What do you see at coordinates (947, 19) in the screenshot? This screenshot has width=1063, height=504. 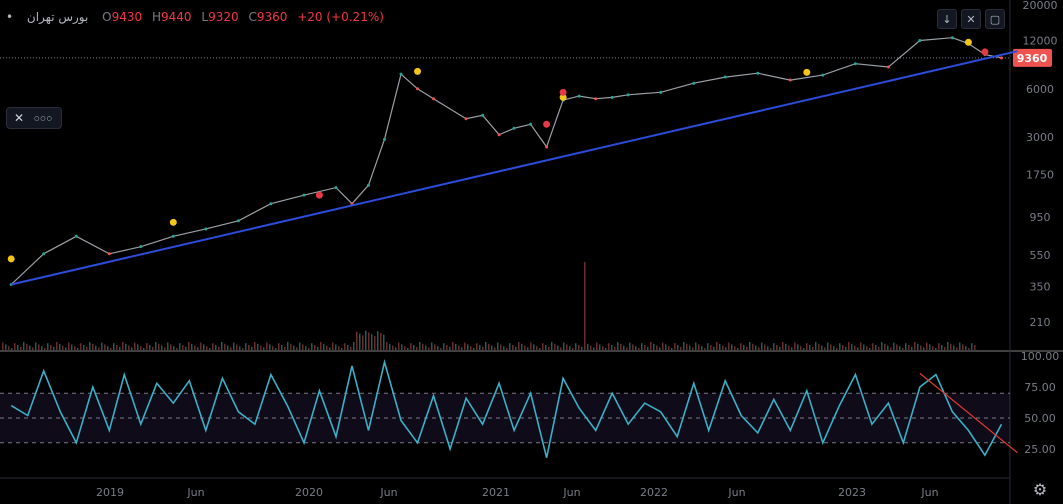 I see `arrow-down-icon: ↓` at bounding box center [947, 19].